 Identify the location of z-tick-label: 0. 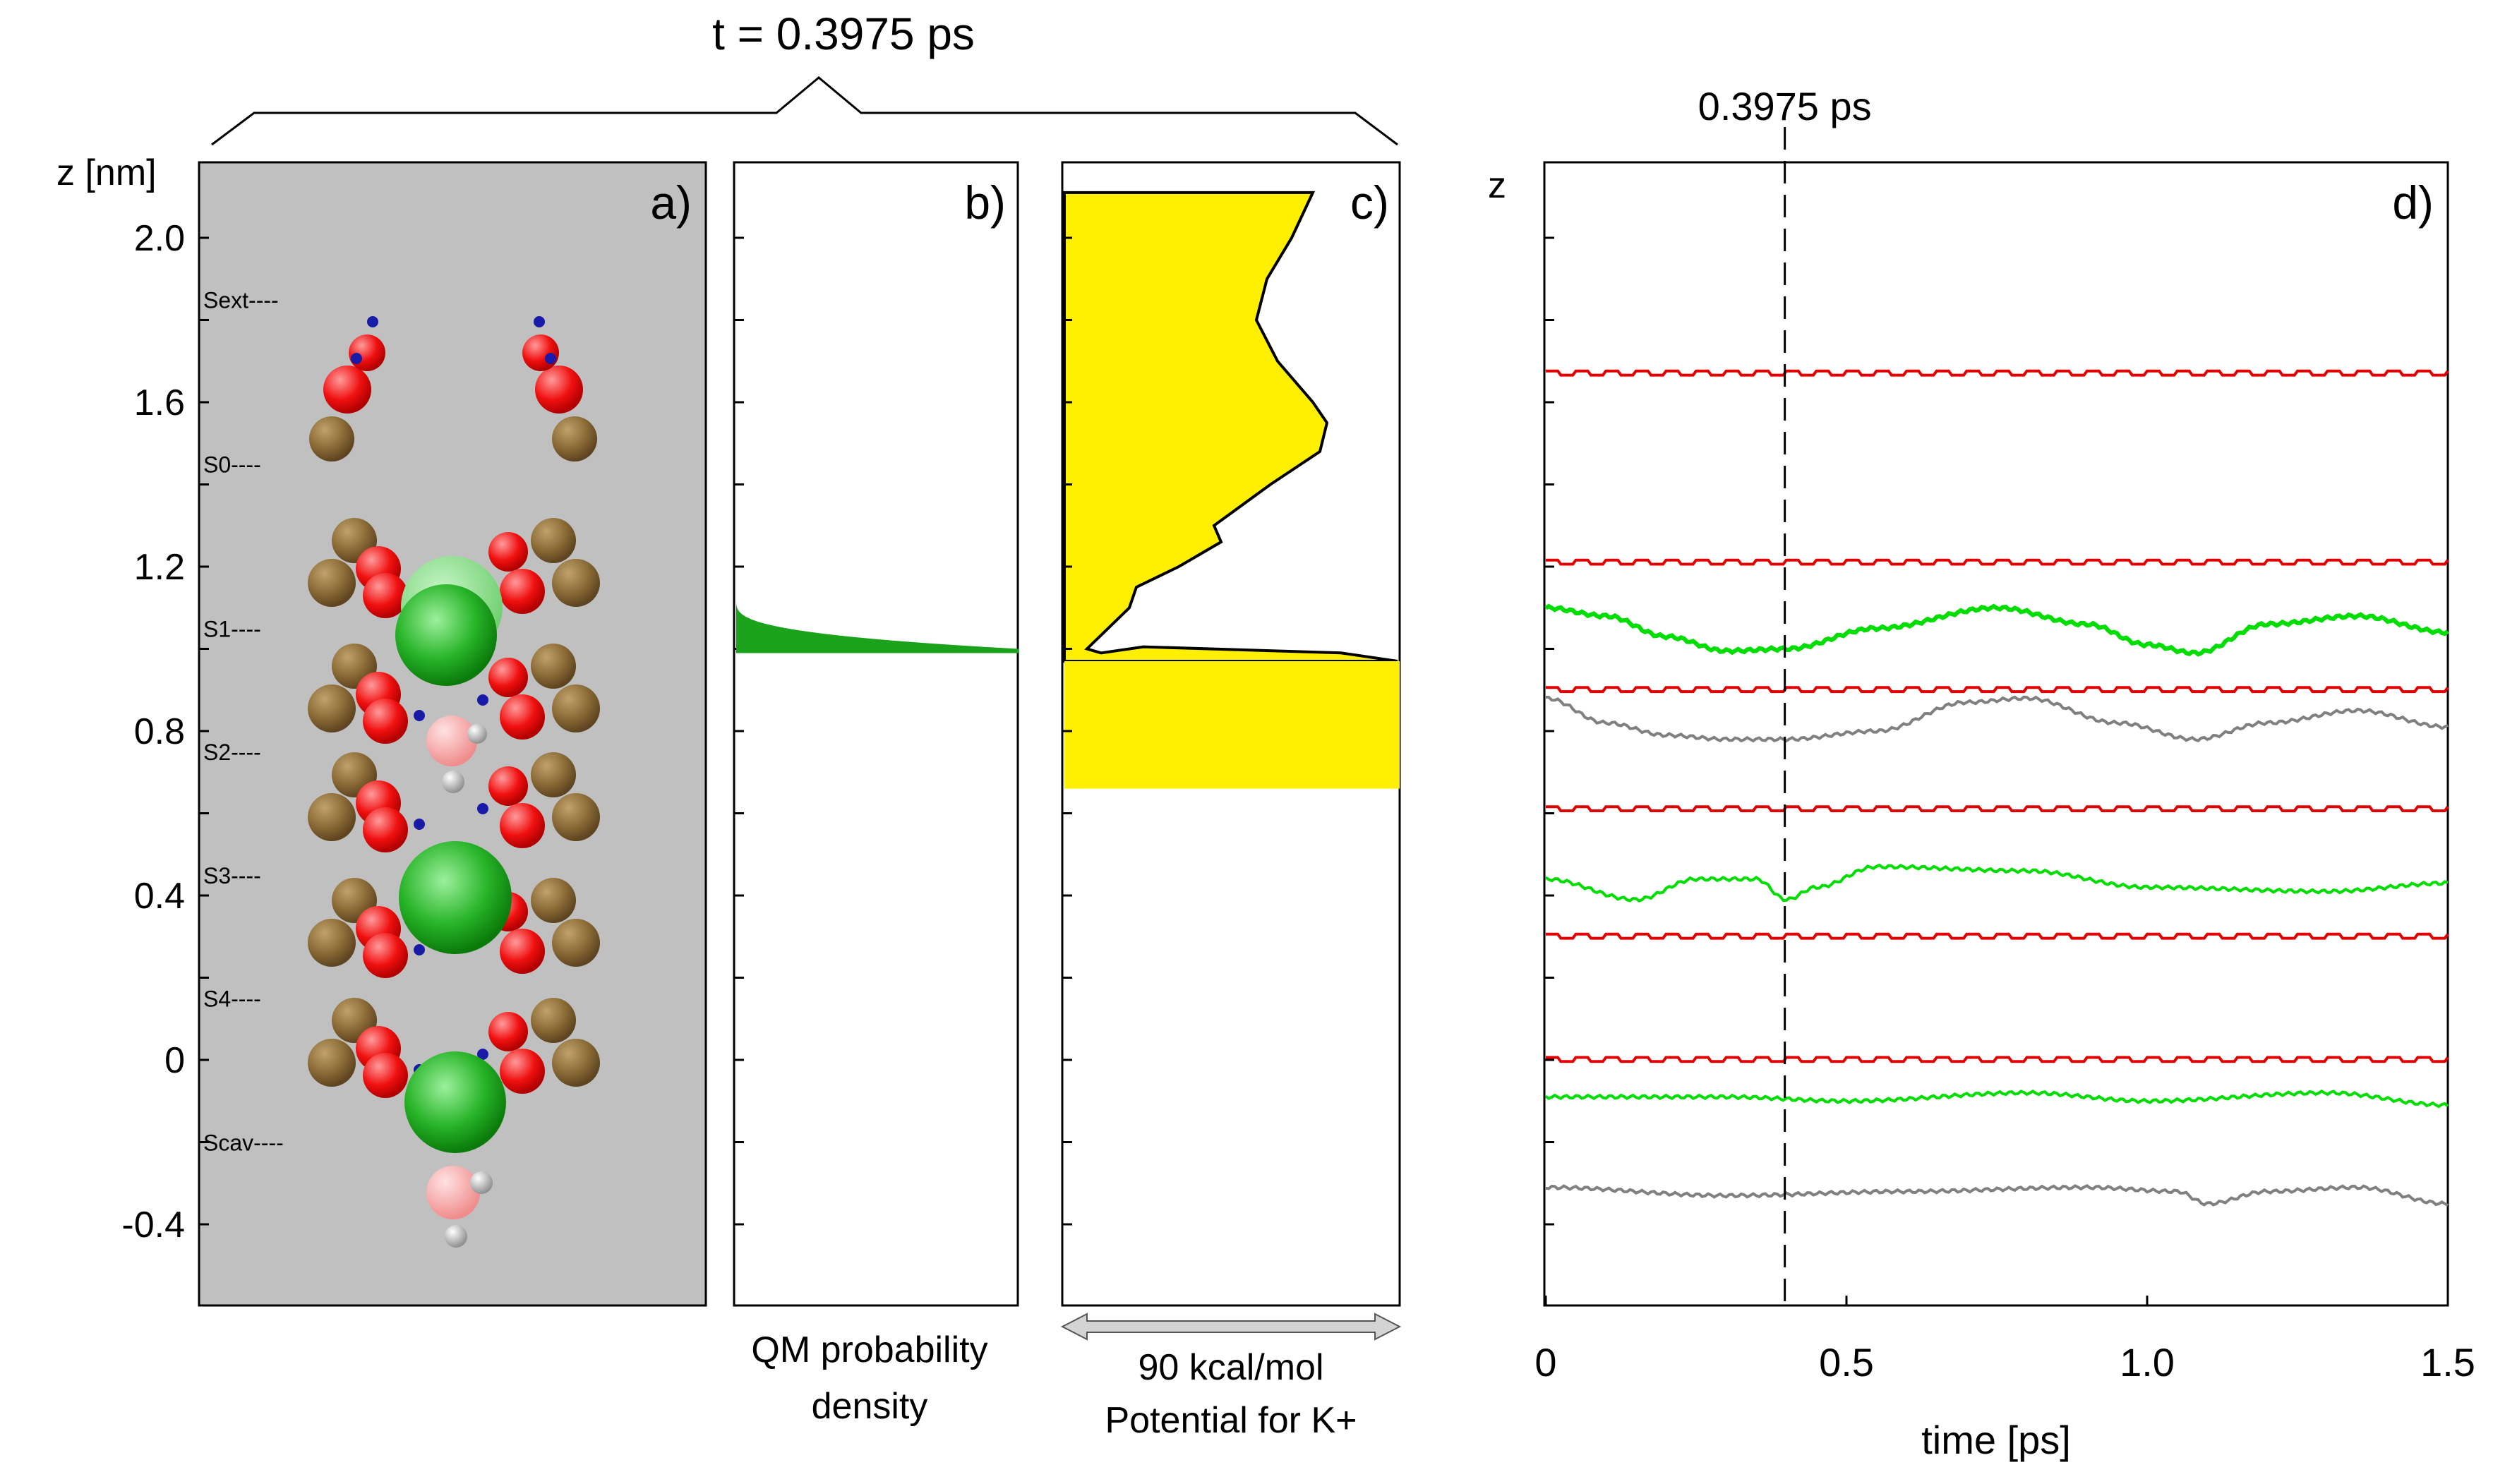
(174, 1060).